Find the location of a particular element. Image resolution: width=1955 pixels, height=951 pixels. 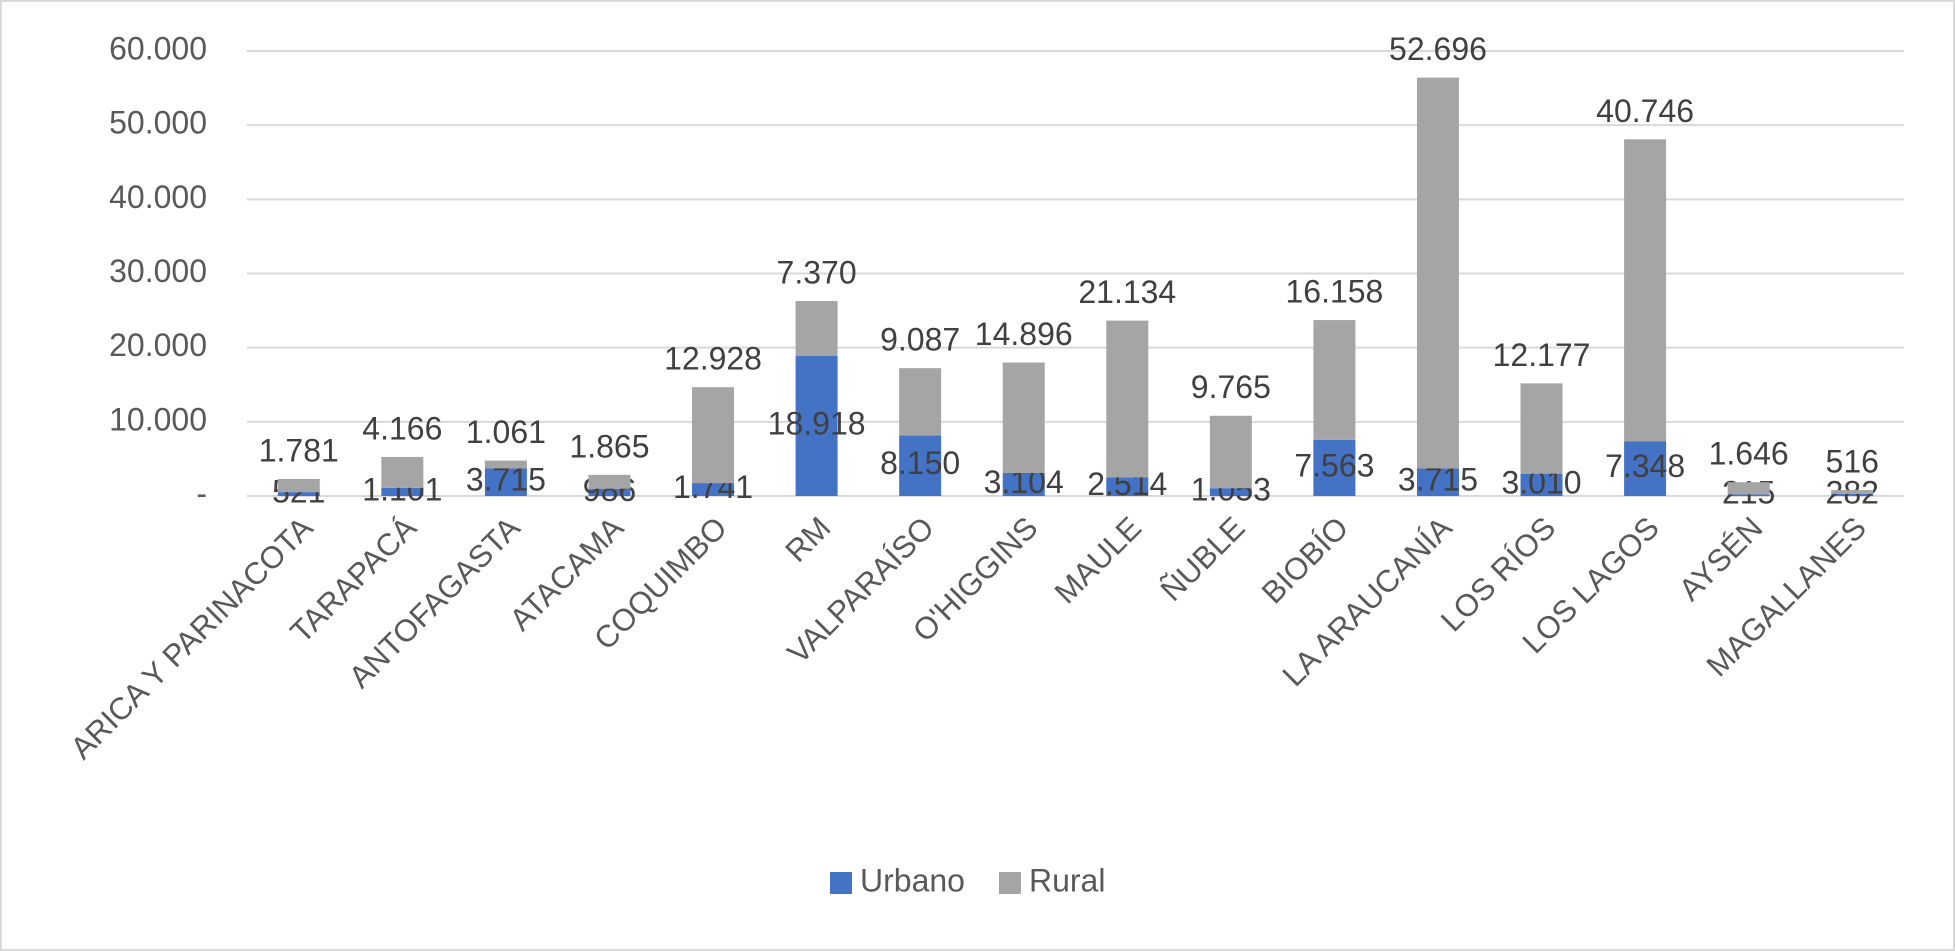

data-label: 40.746 is located at coordinates (1645, 111).